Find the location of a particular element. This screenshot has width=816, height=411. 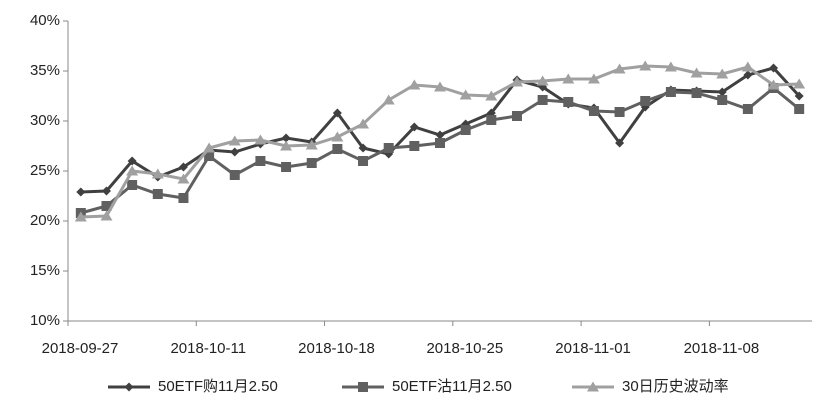

x-tick-label: 2018-09-27 is located at coordinates (80, 348).